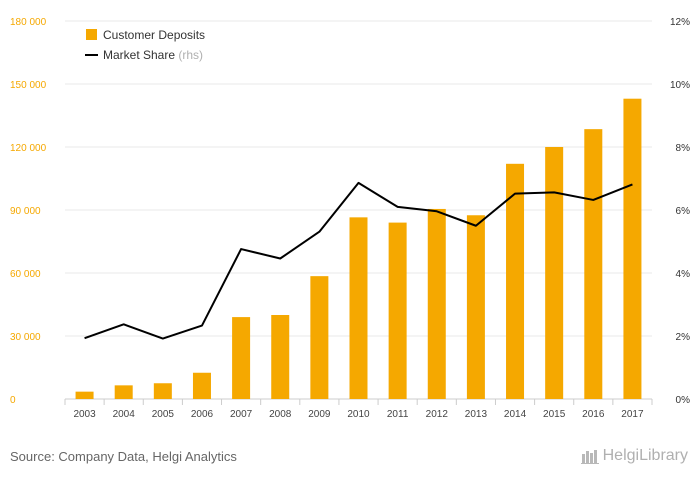  Describe the element at coordinates (25, 337) in the screenshot. I see `left-tick-label: 30 000` at that location.